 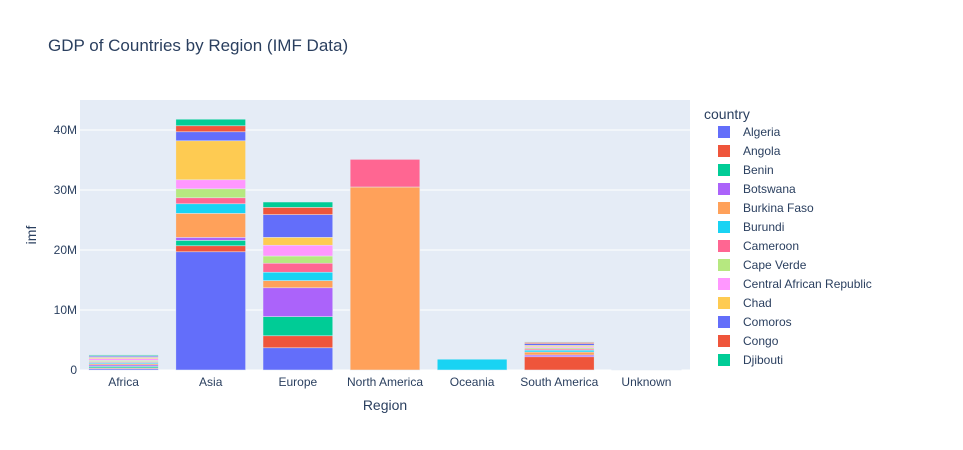 What do you see at coordinates (123, 382) in the screenshot?
I see `x-tick-label: Africa` at bounding box center [123, 382].